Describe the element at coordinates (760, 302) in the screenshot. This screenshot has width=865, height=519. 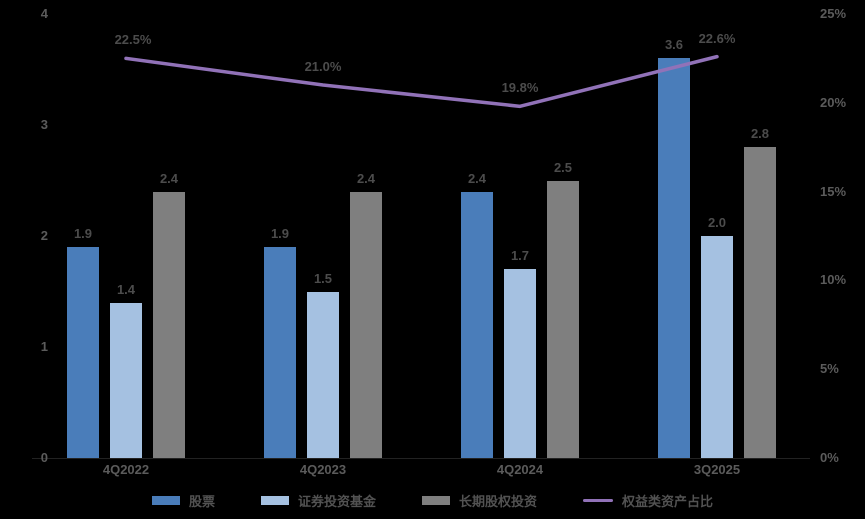
I see `bar-长期股权投资-3Q2025` at that location.